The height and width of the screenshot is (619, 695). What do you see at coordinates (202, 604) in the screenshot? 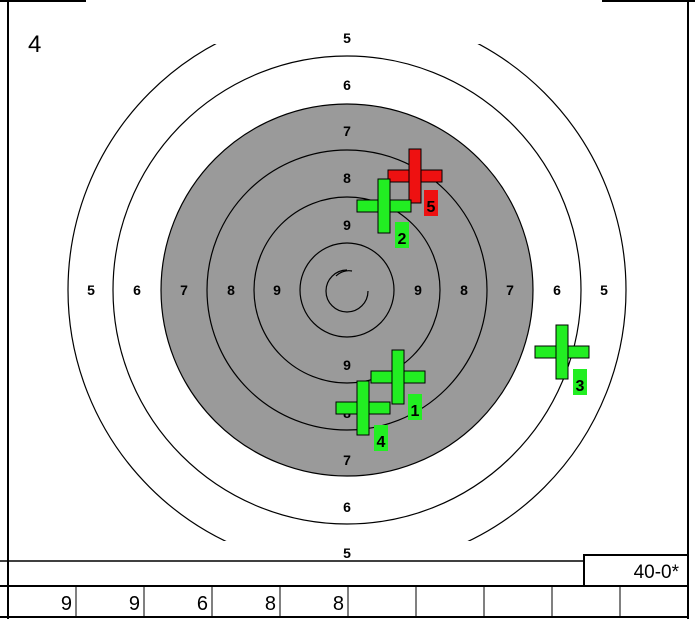
I see `score-cell: 6` at bounding box center [202, 604].